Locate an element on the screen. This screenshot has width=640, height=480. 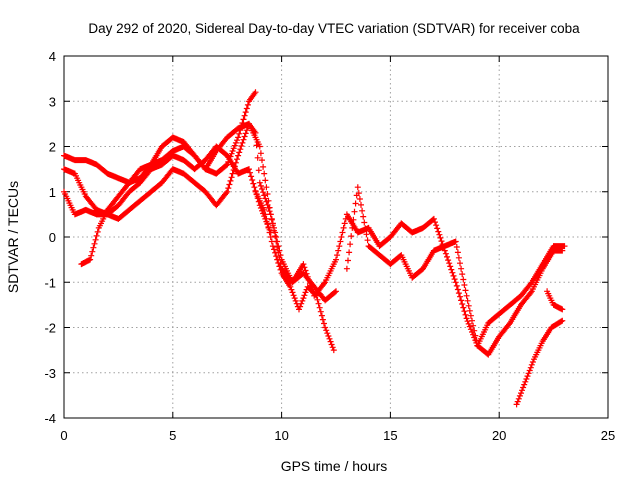
y-tick-label: -2 is located at coordinates (50, 328).